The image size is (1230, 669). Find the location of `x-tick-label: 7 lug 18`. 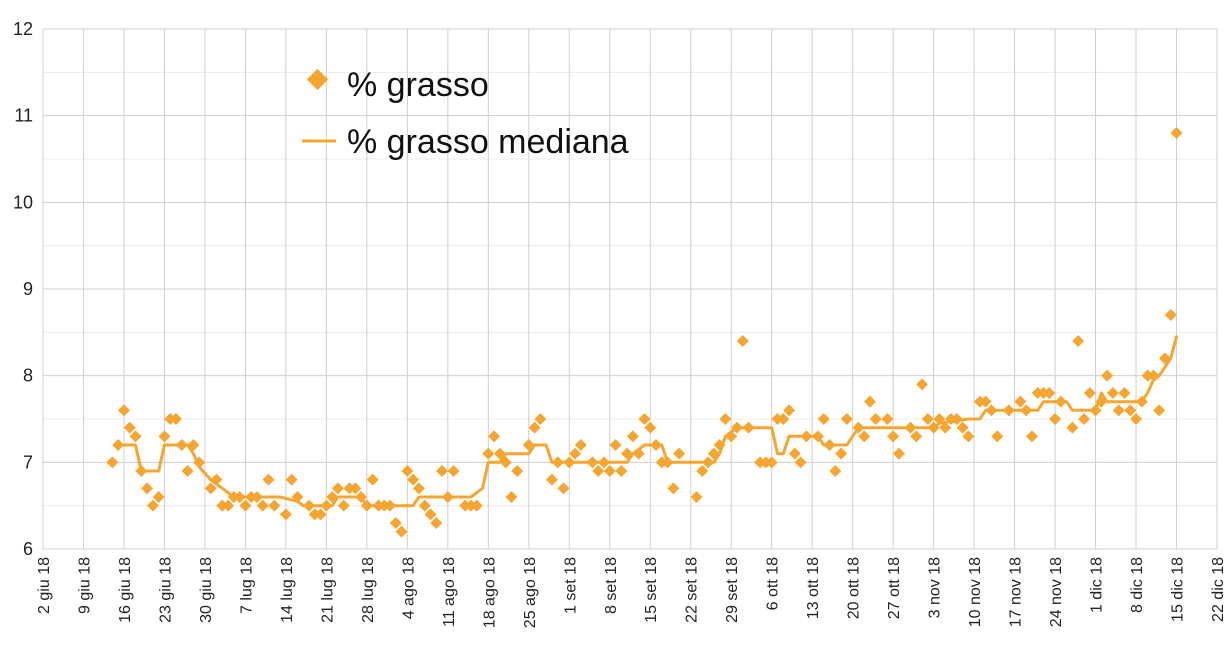

x-tick-label: 7 lug 18 is located at coordinates (246, 585).